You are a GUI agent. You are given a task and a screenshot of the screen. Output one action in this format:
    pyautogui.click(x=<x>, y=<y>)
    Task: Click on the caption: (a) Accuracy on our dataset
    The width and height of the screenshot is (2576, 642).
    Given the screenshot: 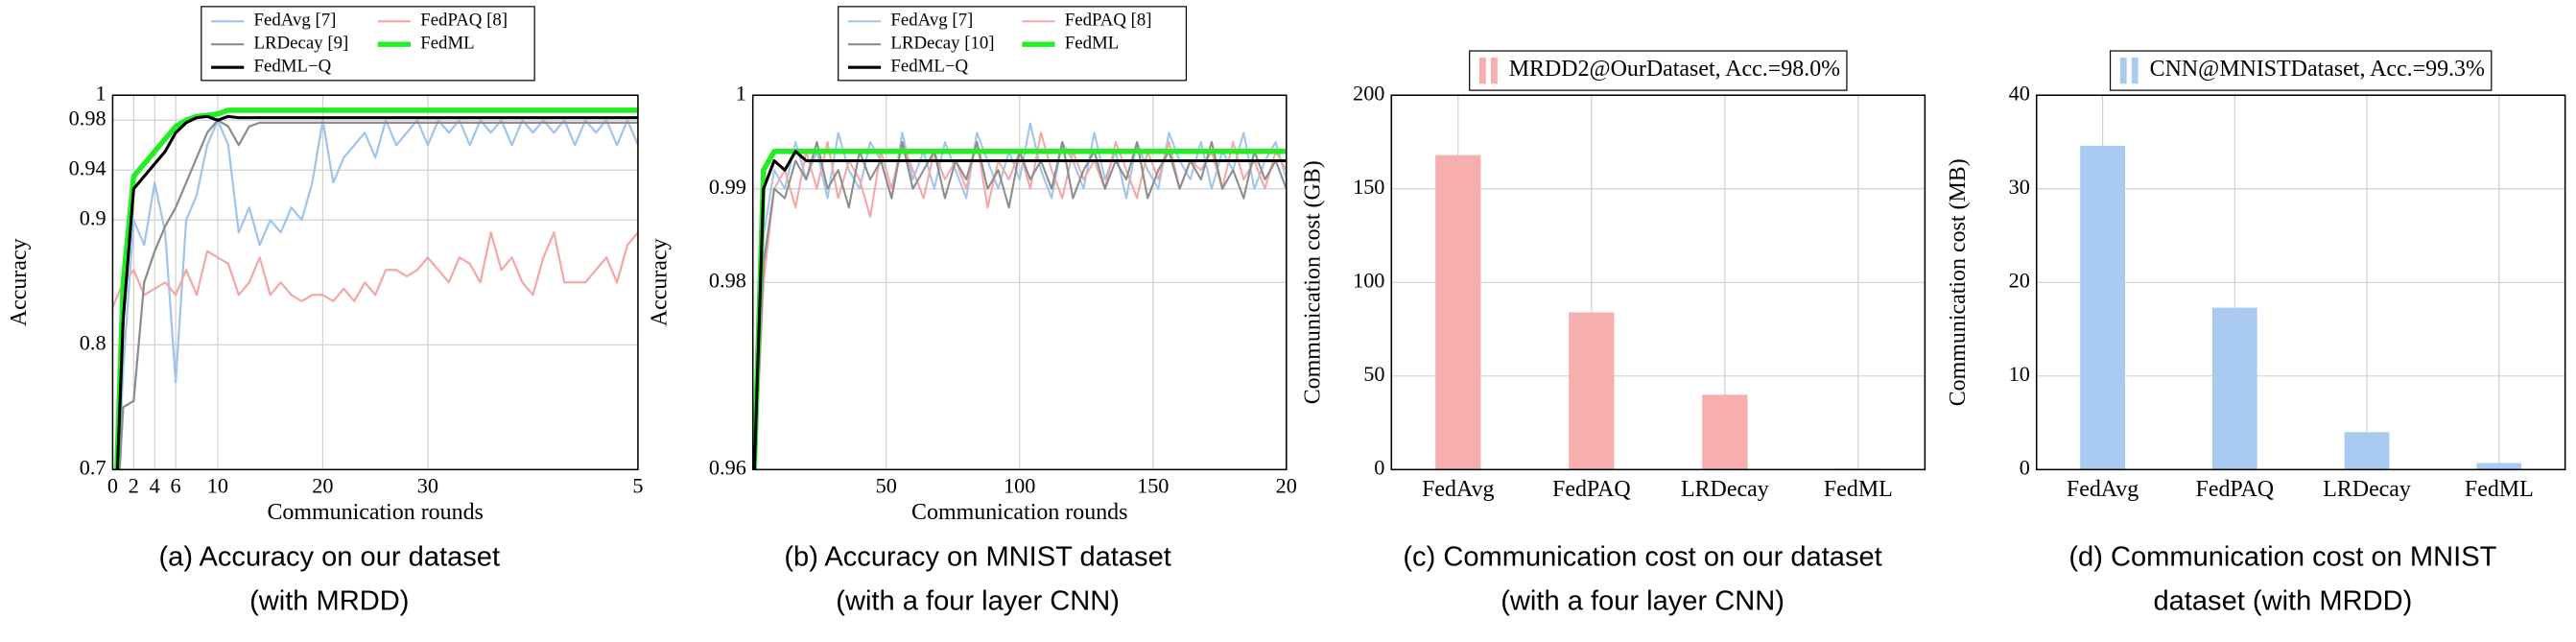 What is the action you would take?
    pyautogui.click(x=329, y=556)
    